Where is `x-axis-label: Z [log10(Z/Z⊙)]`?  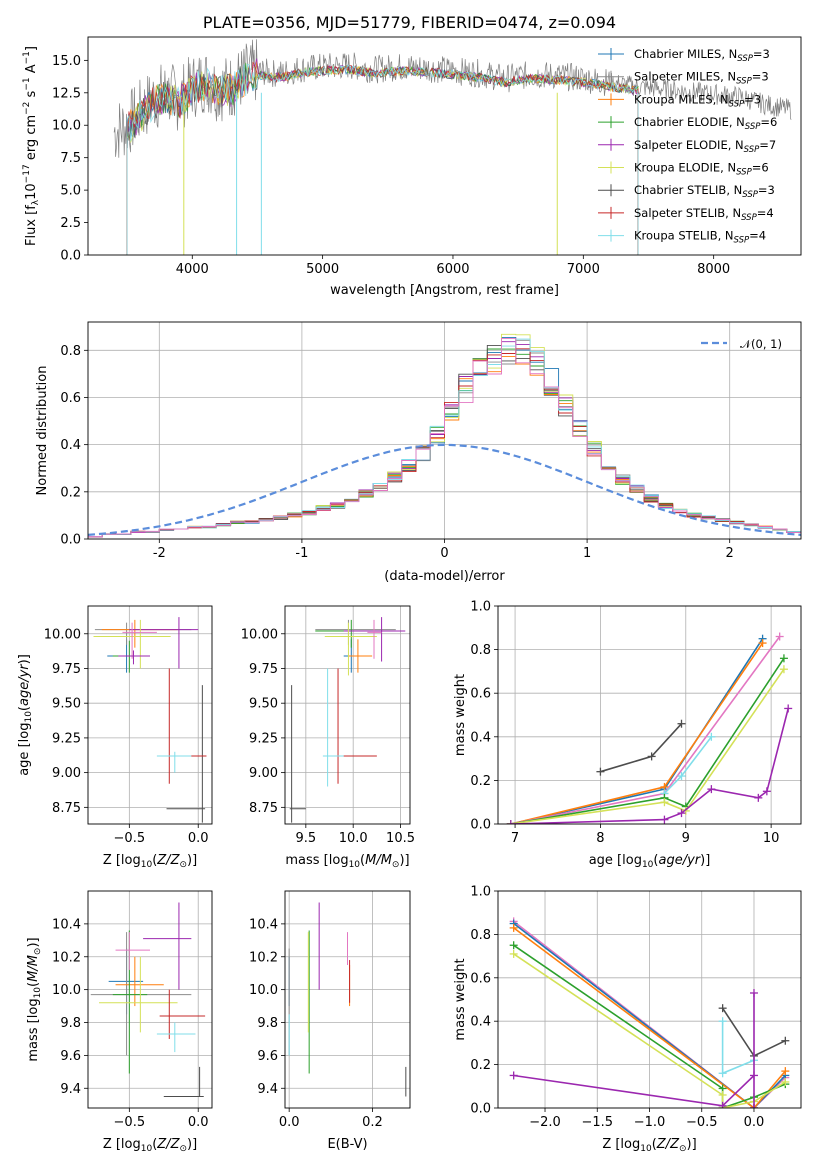
x-axis-label: Z [log10(Z/Z⊙)] is located at coordinates (649, 1145).